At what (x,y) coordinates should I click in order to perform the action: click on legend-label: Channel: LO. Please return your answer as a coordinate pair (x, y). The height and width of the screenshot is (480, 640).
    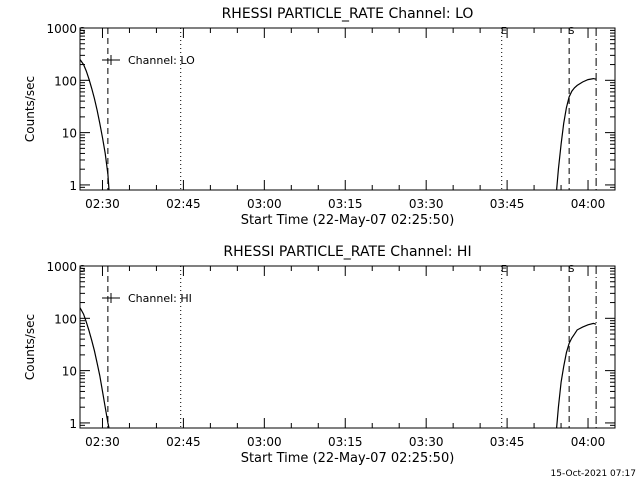
    Looking at the image, I should click on (161, 60).